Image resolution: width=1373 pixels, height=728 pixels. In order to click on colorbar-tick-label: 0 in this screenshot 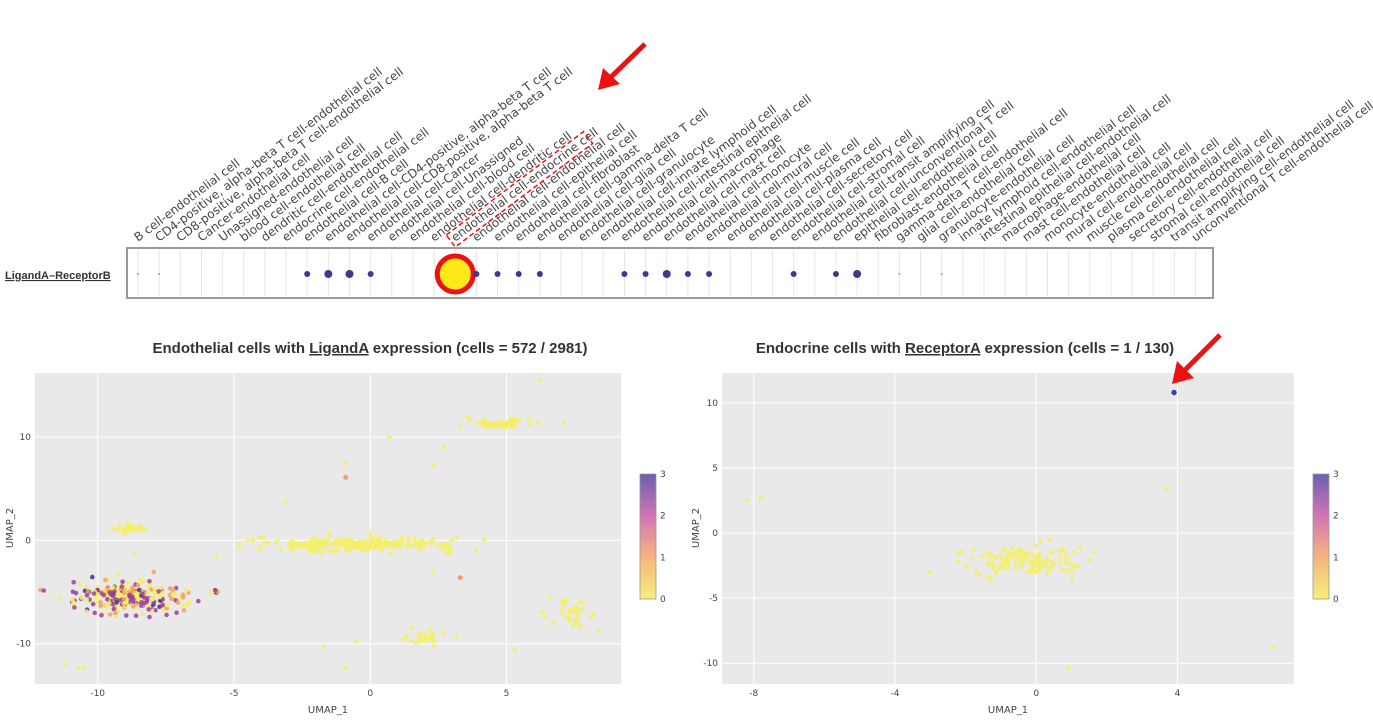, I will do `click(663, 600)`.